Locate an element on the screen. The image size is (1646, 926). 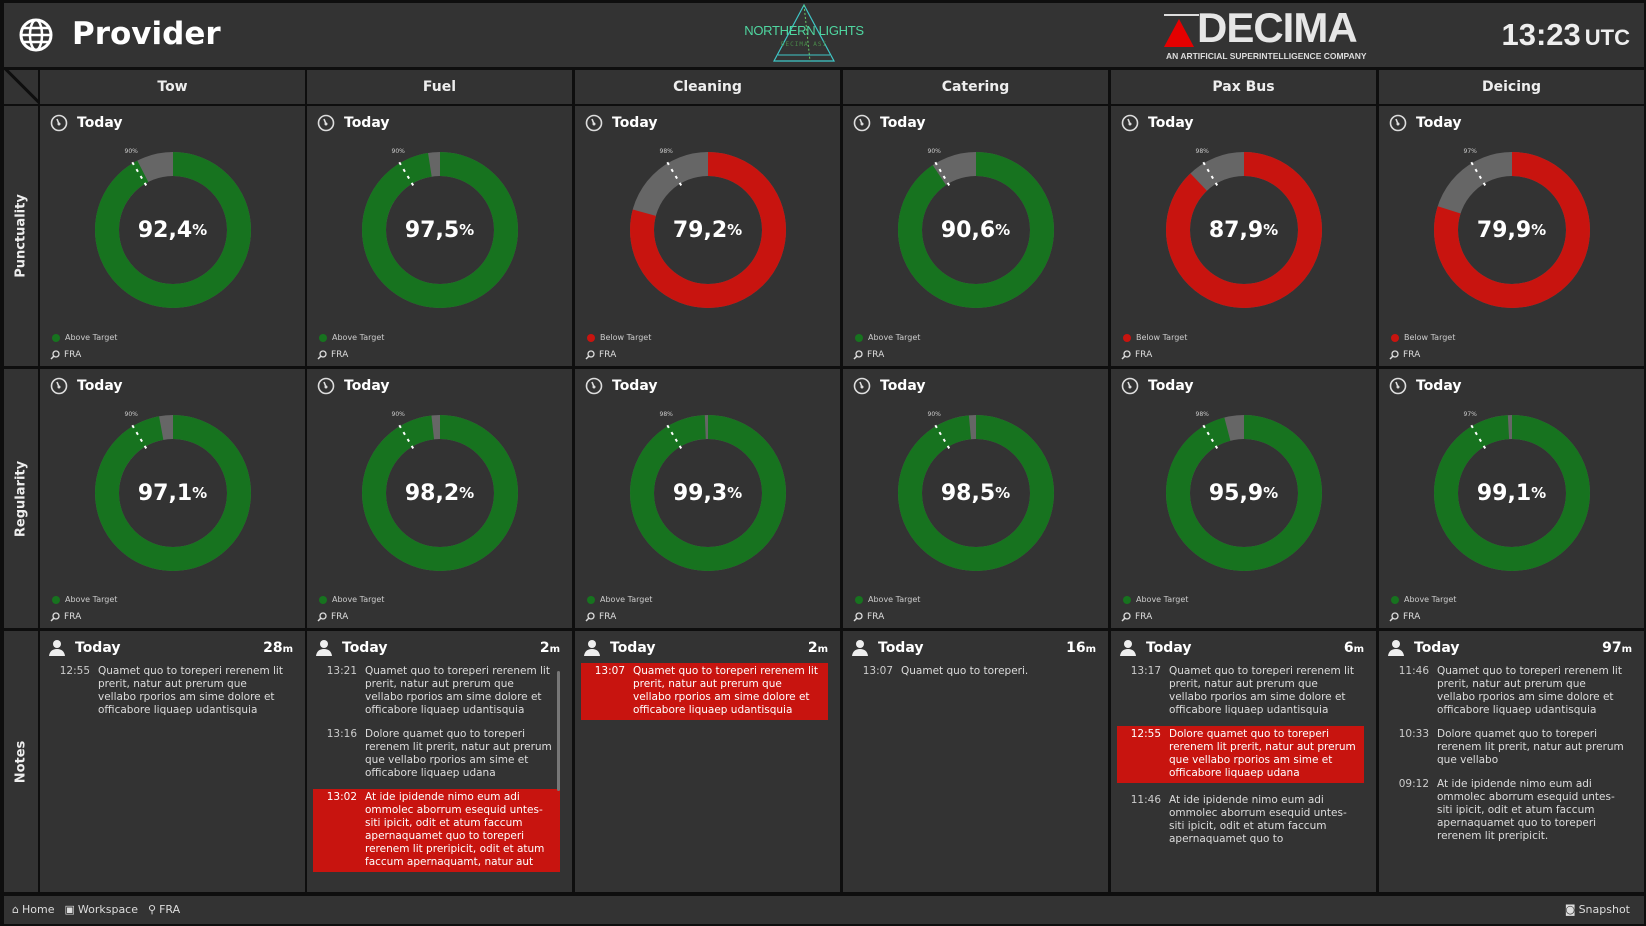
notes-header: Today 97m is located at coordinates (1509, 648).